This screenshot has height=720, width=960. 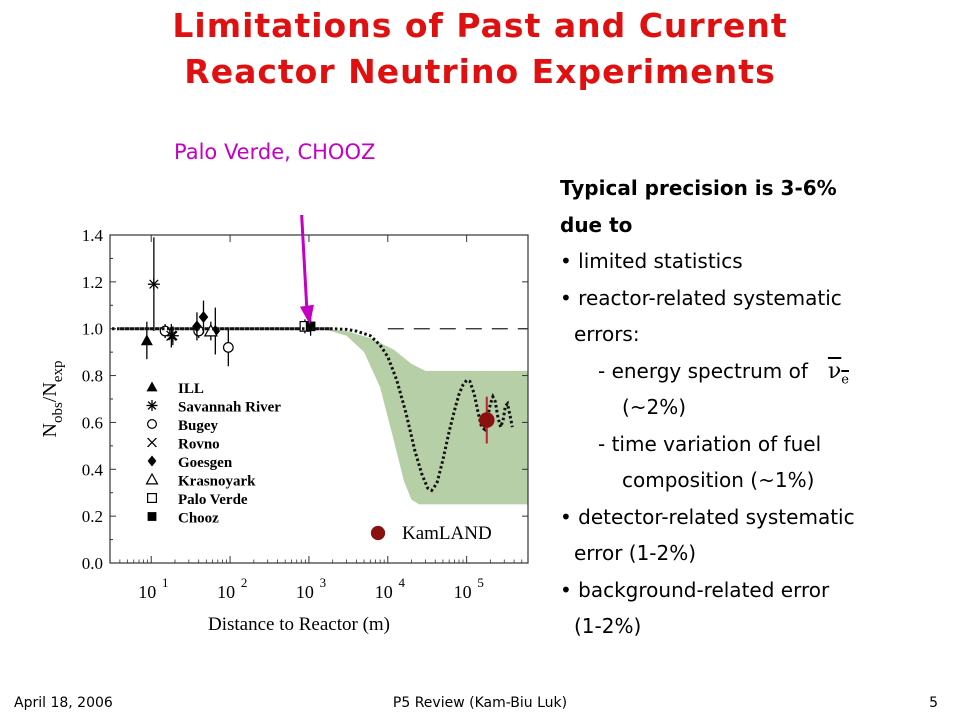 What do you see at coordinates (635, 553) in the screenshot?
I see `note-line-text: error (1-2%)` at bounding box center [635, 553].